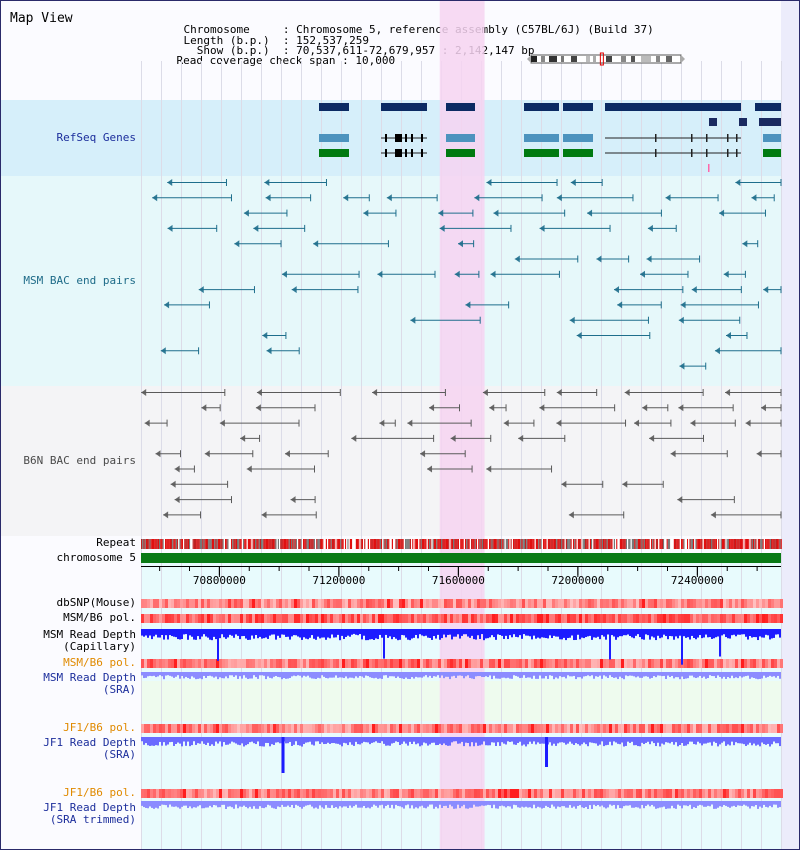  I want to click on info-label: Chromosome, so click(233, 29).